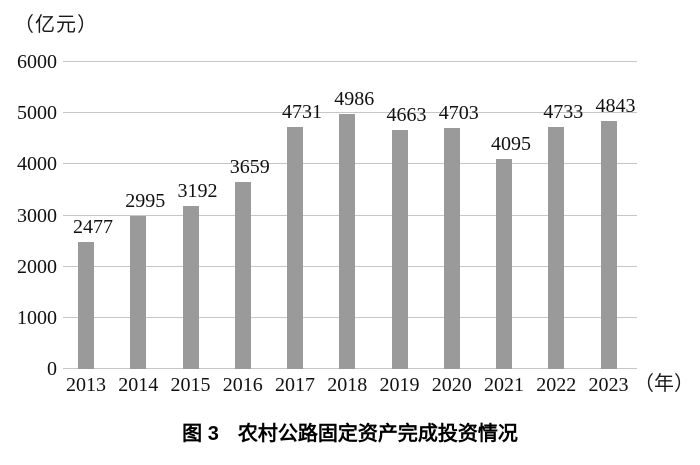 The width and height of the screenshot is (700, 465). What do you see at coordinates (295, 247) in the screenshot?
I see `bar-2017` at bounding box center [295, 247].